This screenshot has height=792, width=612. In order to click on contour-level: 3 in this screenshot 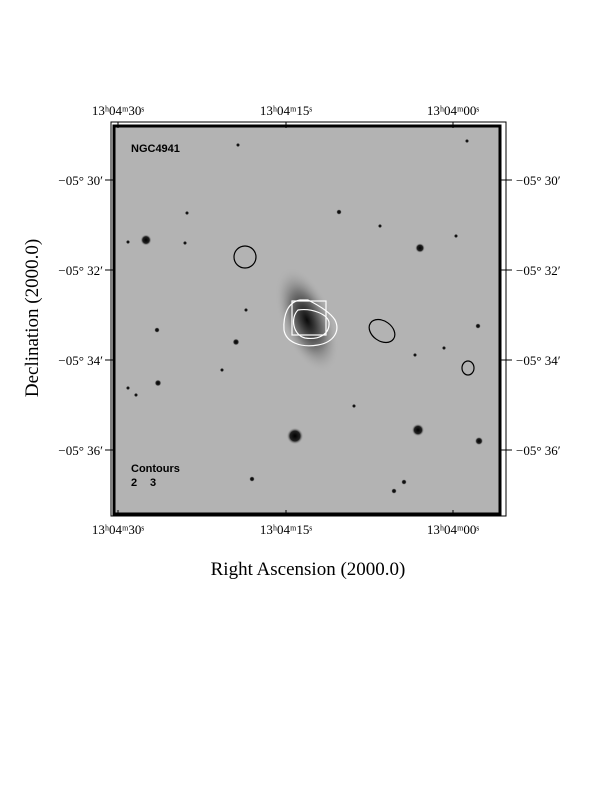, I will do `click(153, 483)`.